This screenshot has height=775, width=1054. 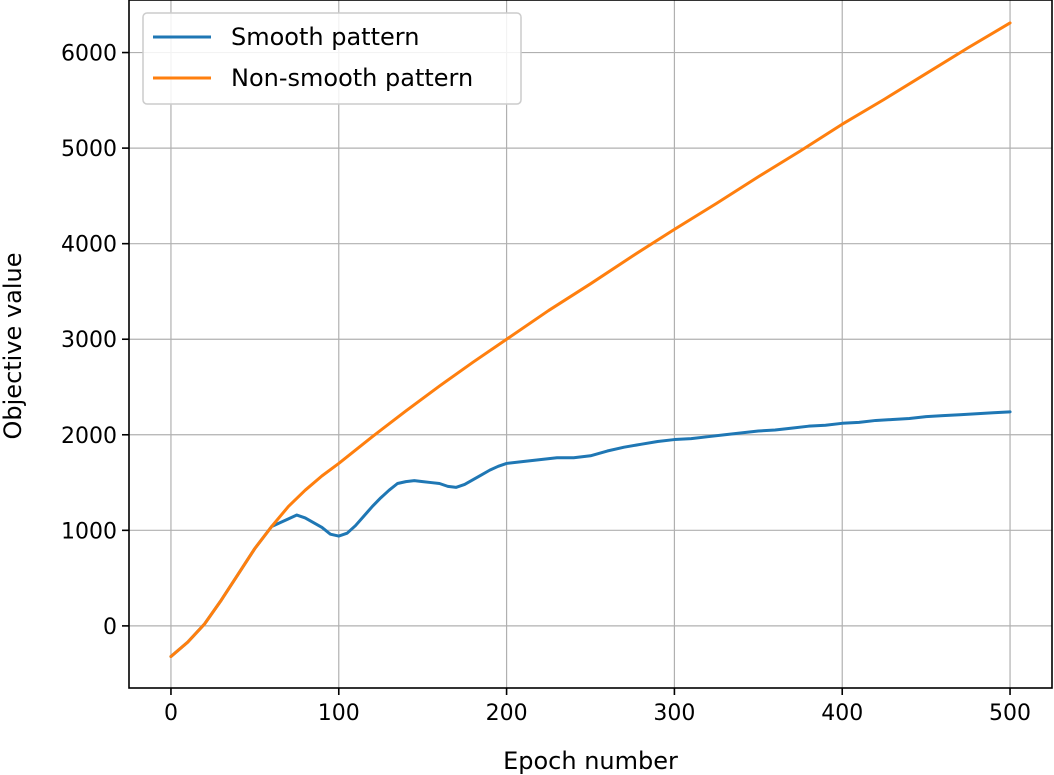 I want to click on x-tick-label: 300, so click(x=674, y=713).